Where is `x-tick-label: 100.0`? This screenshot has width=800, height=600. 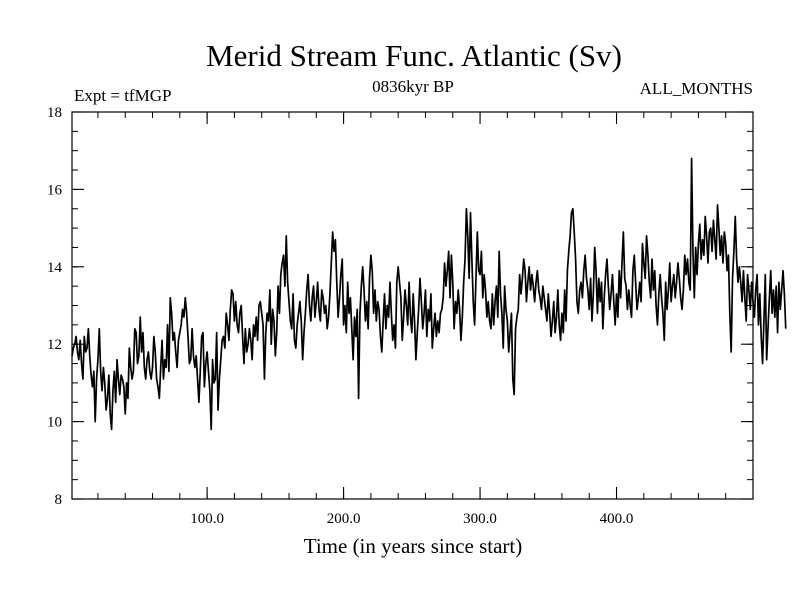
x-tick-label: 100.0 is located at coordinates (207, 519).